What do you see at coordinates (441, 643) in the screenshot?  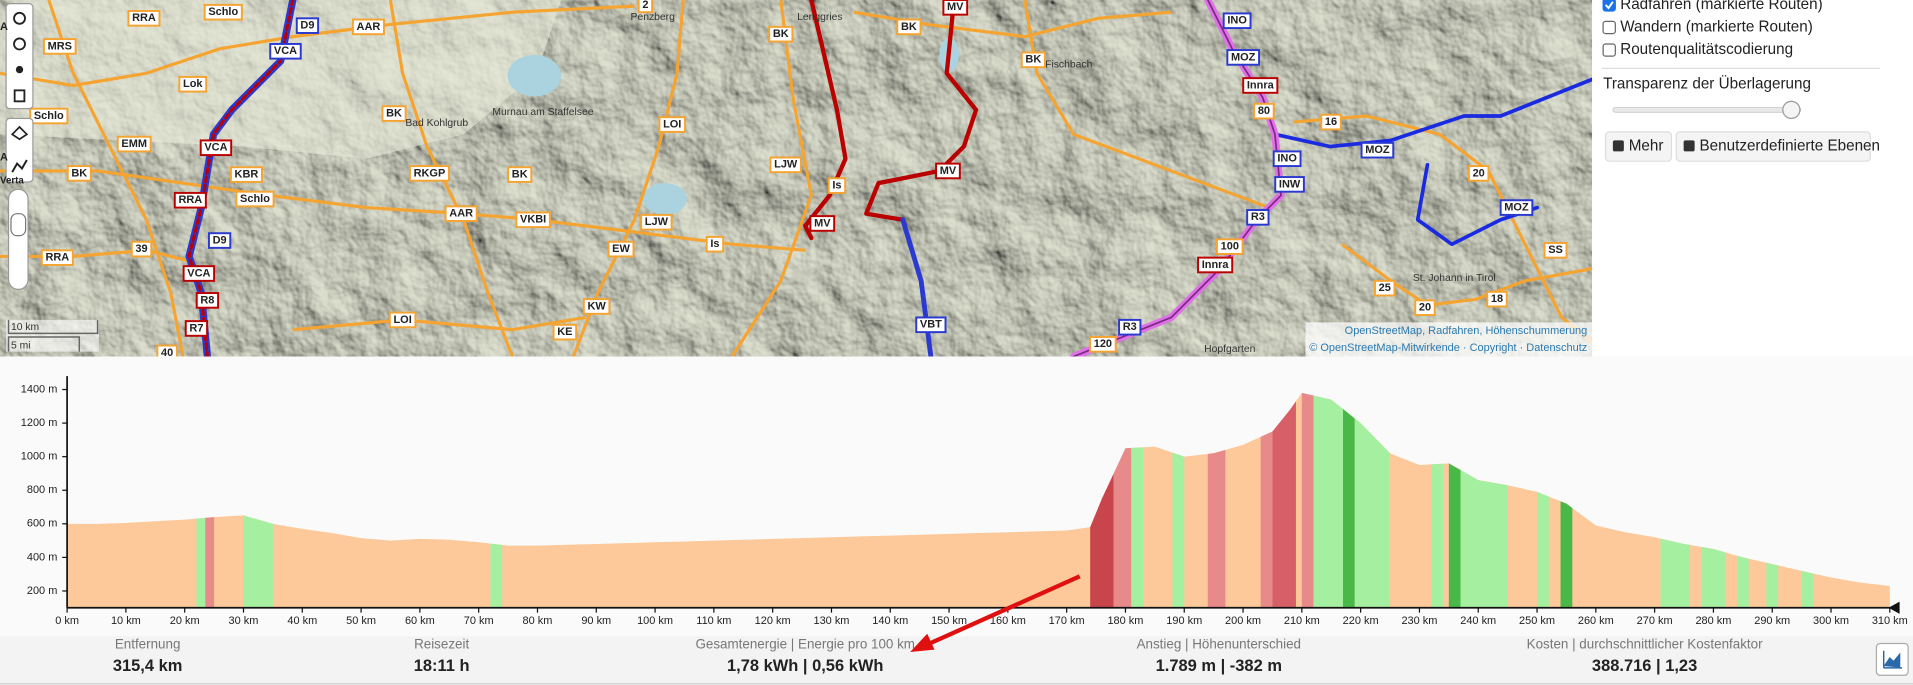 I see `stat-label: Reisezeit` at bounding box center [441, 643].